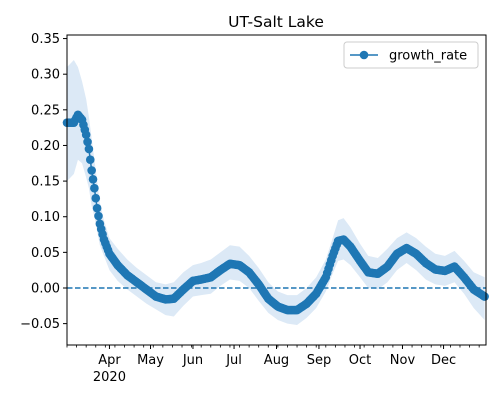  Describe the element at coordinates (276, 360) in the screenshot. I see `x-tick-label: Aug` at that location.